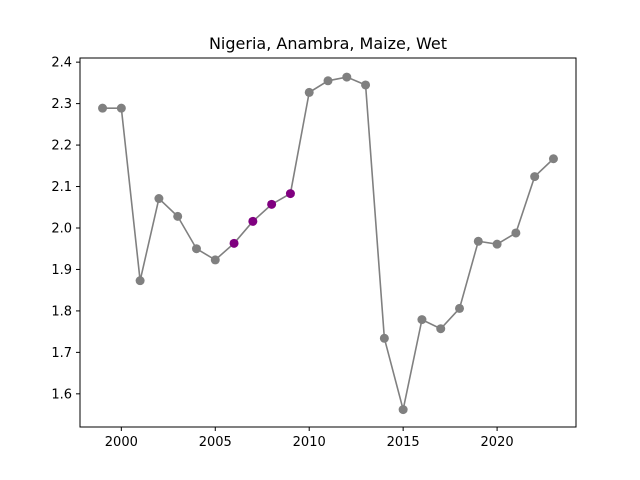 The image size is (640, 480). Describe the element at coordinates (121, 442) in the screenshot. I see `x-tick-label: 2000` at that location.